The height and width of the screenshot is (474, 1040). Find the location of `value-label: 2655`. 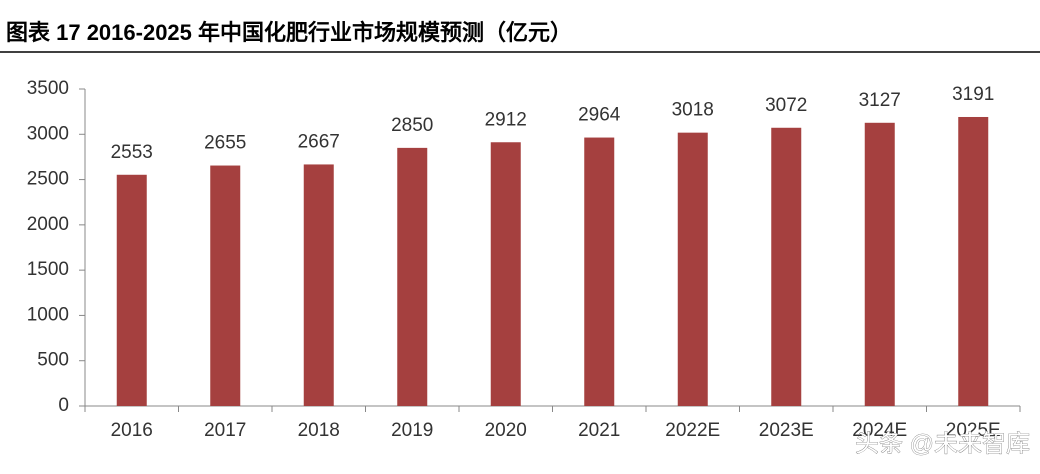

value-label: 2655 is located at coordinates (225, 143).